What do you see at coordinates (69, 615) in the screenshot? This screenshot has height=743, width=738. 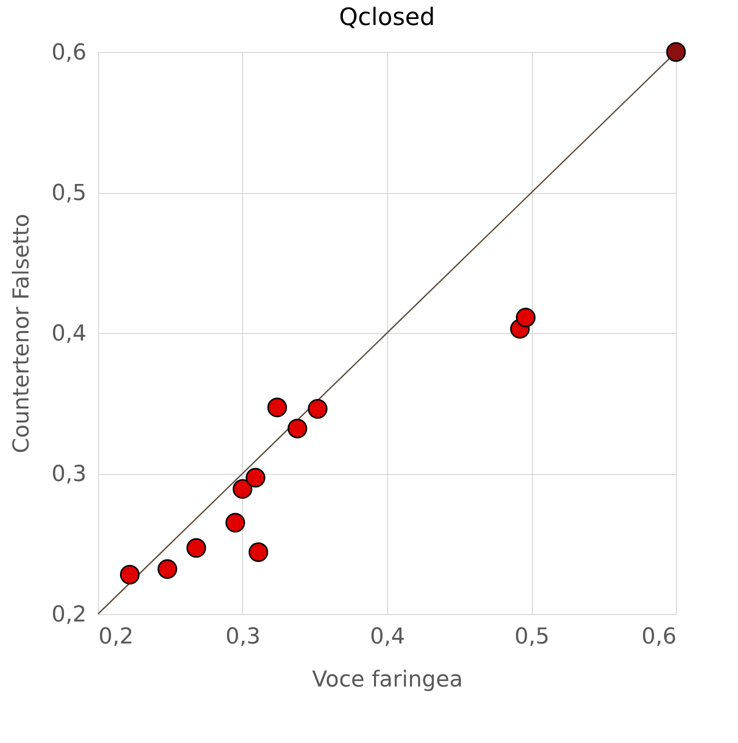 I see `y-tick-label: 0,2` at bounding box center [69, 615].